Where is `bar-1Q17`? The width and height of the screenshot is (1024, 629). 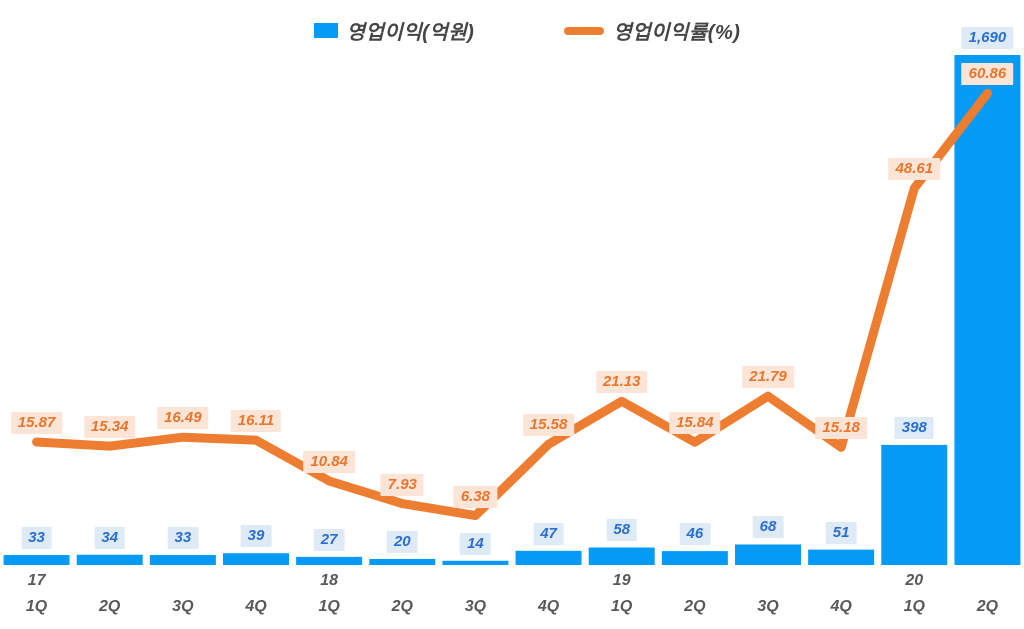
bar-1Q17 is located at coordinates (36, 560).